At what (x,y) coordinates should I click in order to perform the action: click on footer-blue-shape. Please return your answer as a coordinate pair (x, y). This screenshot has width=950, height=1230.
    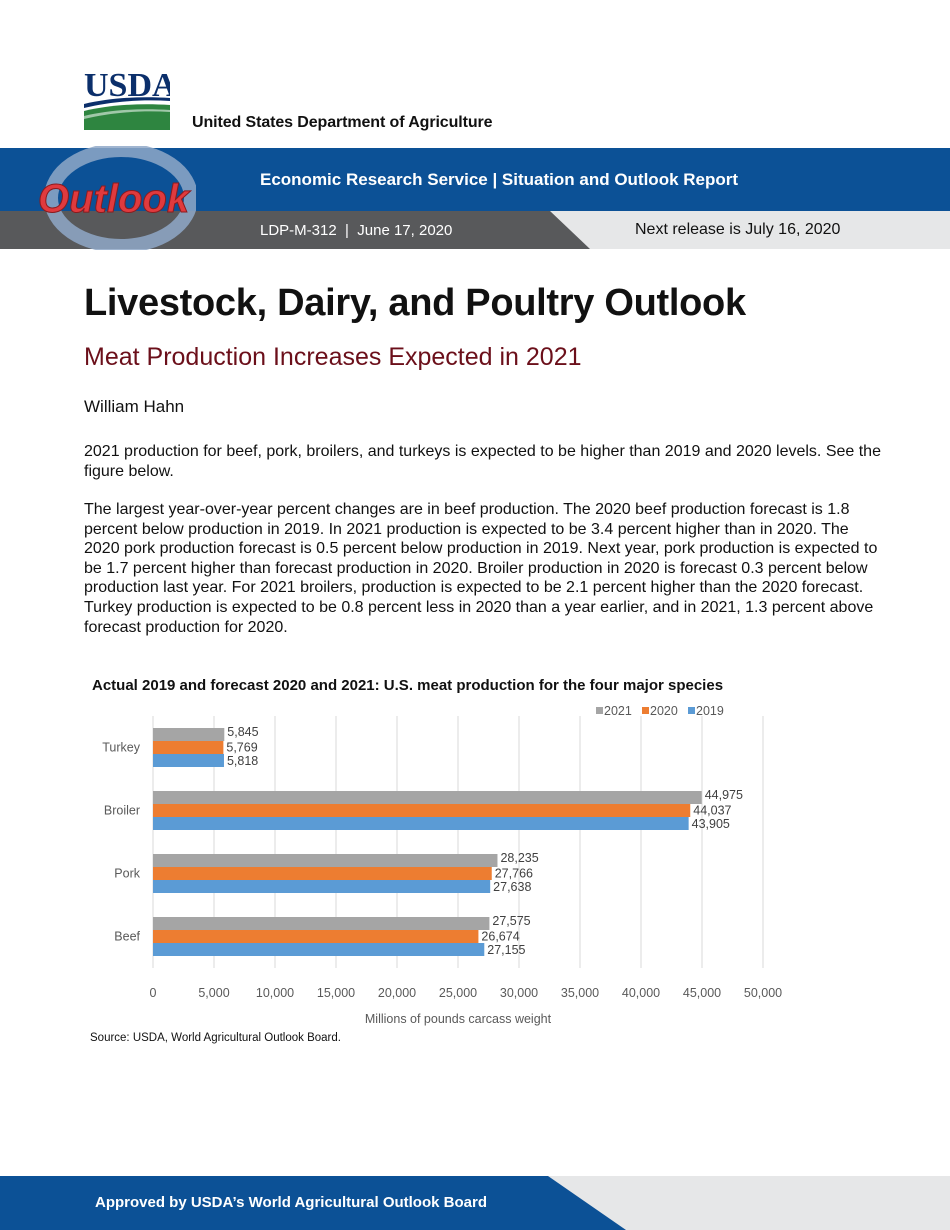
    Looking at the image, I should click on (313, 1203).